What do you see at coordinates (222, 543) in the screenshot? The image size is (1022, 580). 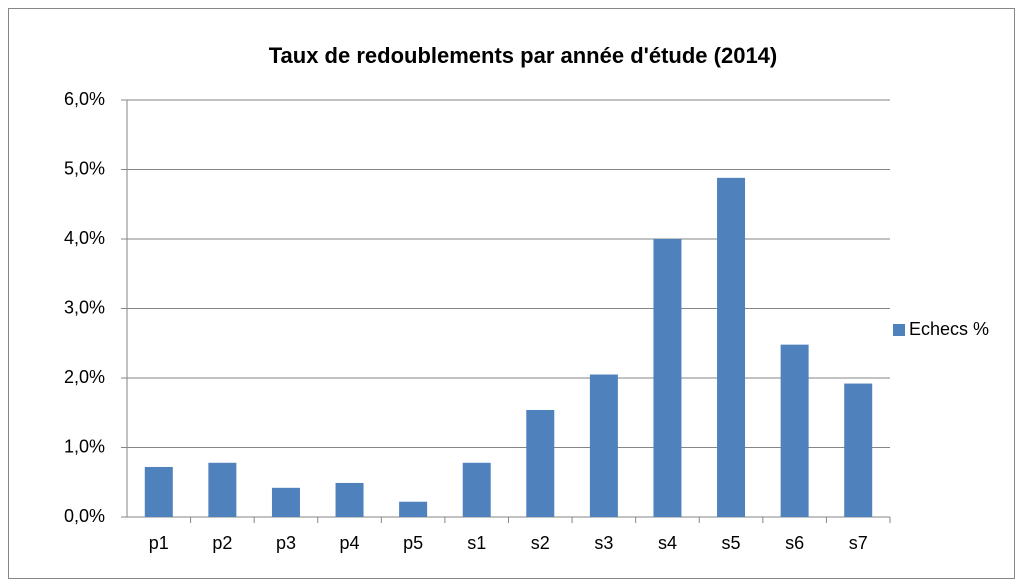 I see `x-tick-label: p2` at bounding box center [222, 543].